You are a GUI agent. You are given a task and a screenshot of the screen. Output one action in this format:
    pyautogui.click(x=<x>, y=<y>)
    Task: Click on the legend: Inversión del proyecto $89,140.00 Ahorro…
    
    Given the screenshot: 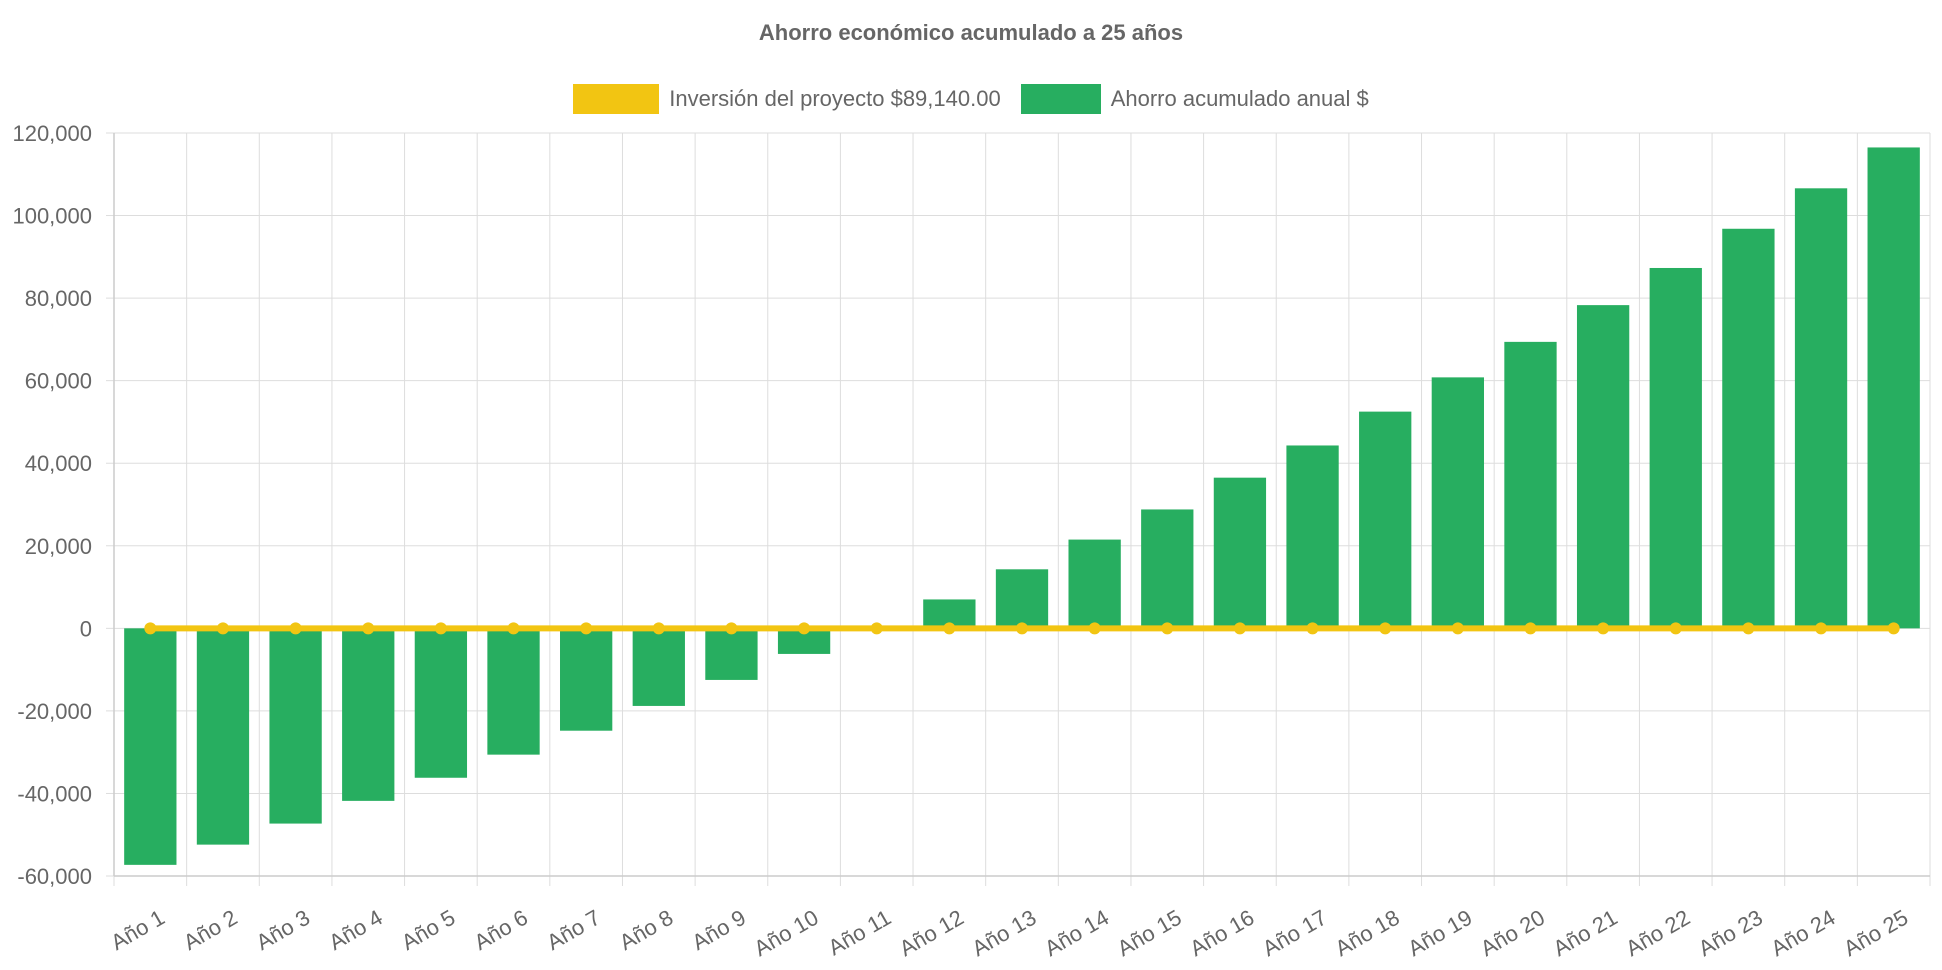 What is the action you would take?
    pyautogui.click(x=971, y=99)
    